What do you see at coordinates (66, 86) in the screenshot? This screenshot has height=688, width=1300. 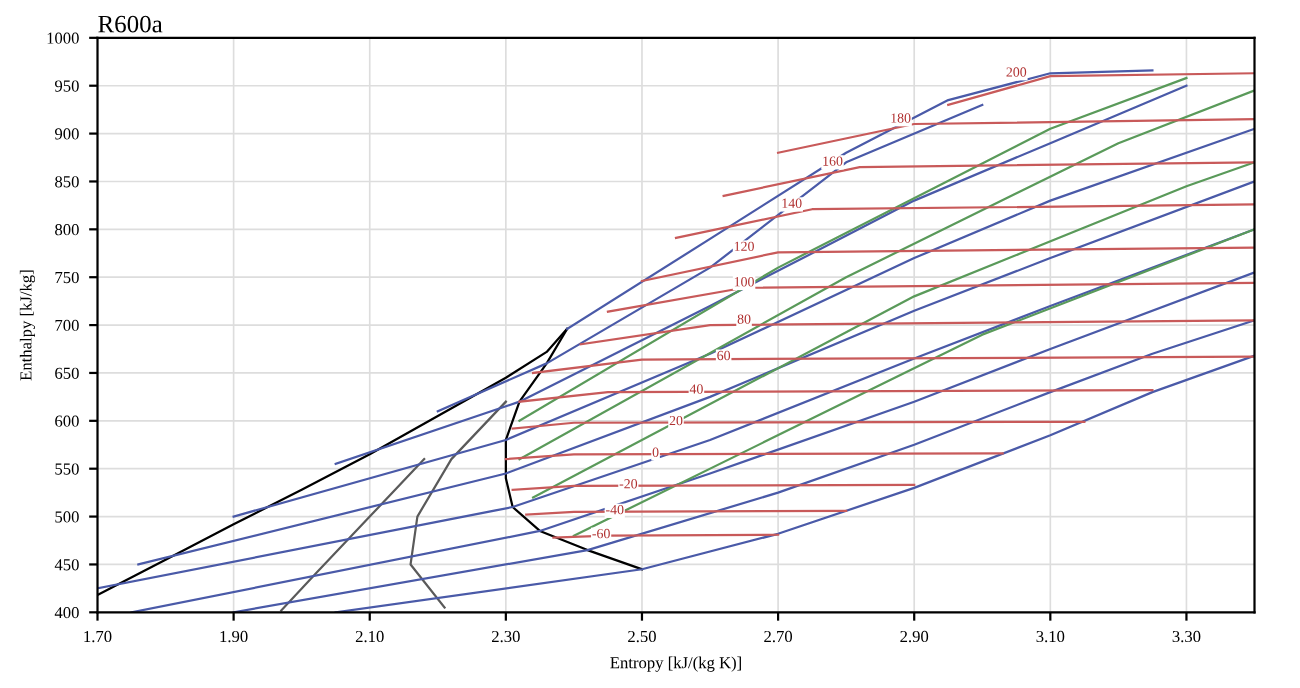 I see `y-tick-label: 950` at bounding box center [66, 86].